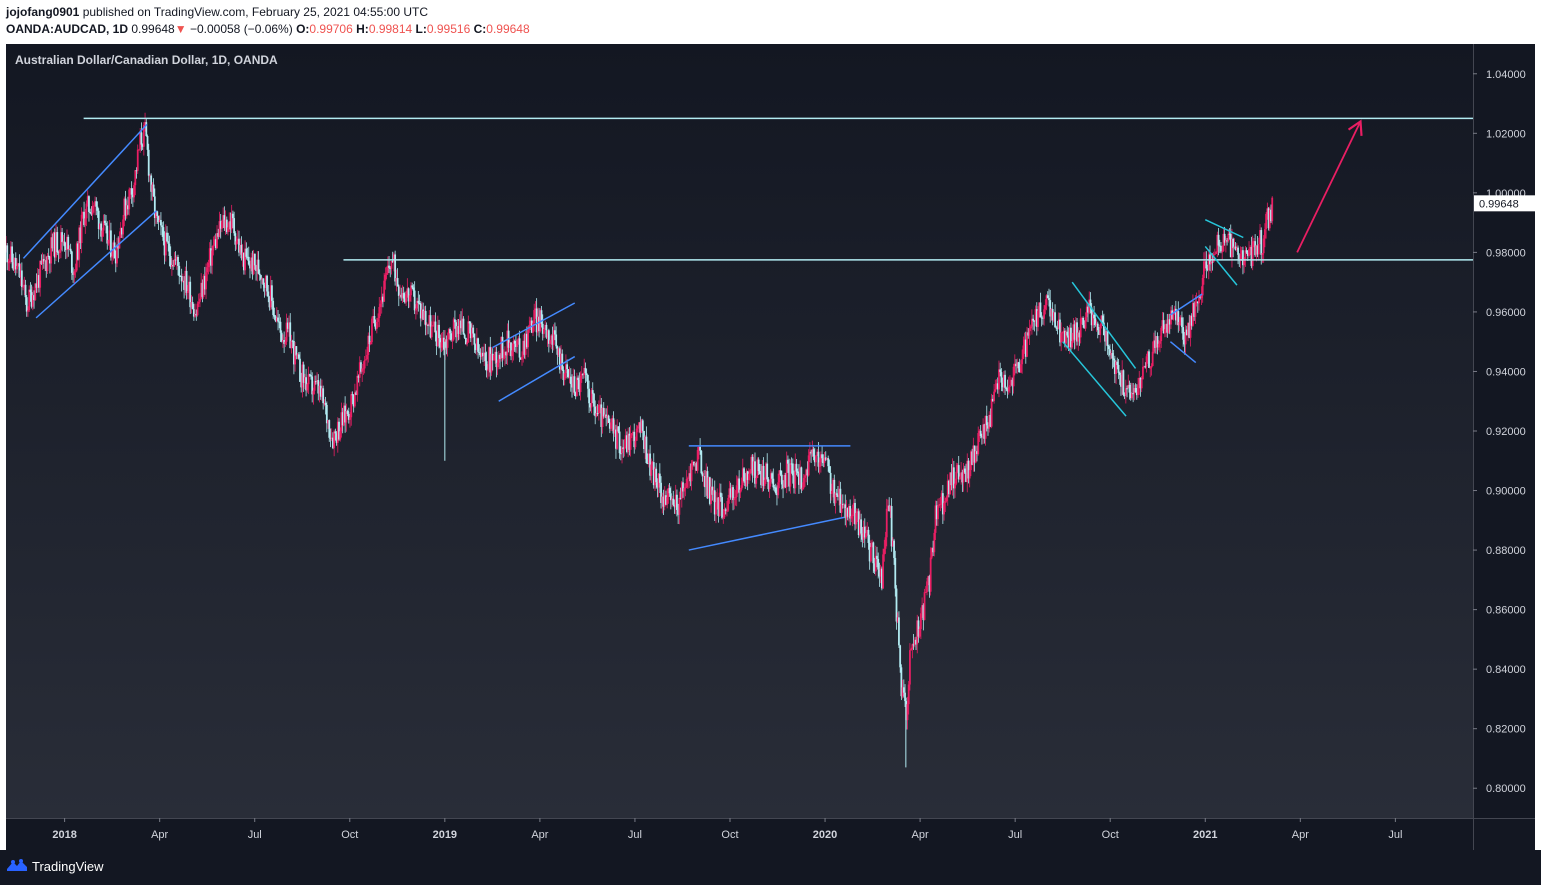 The width and height of the screenshot is (1541, 885). Describe the element at coordinates (43, 12) in the screenshot. I see `author-name: jojofang0901` at that location.